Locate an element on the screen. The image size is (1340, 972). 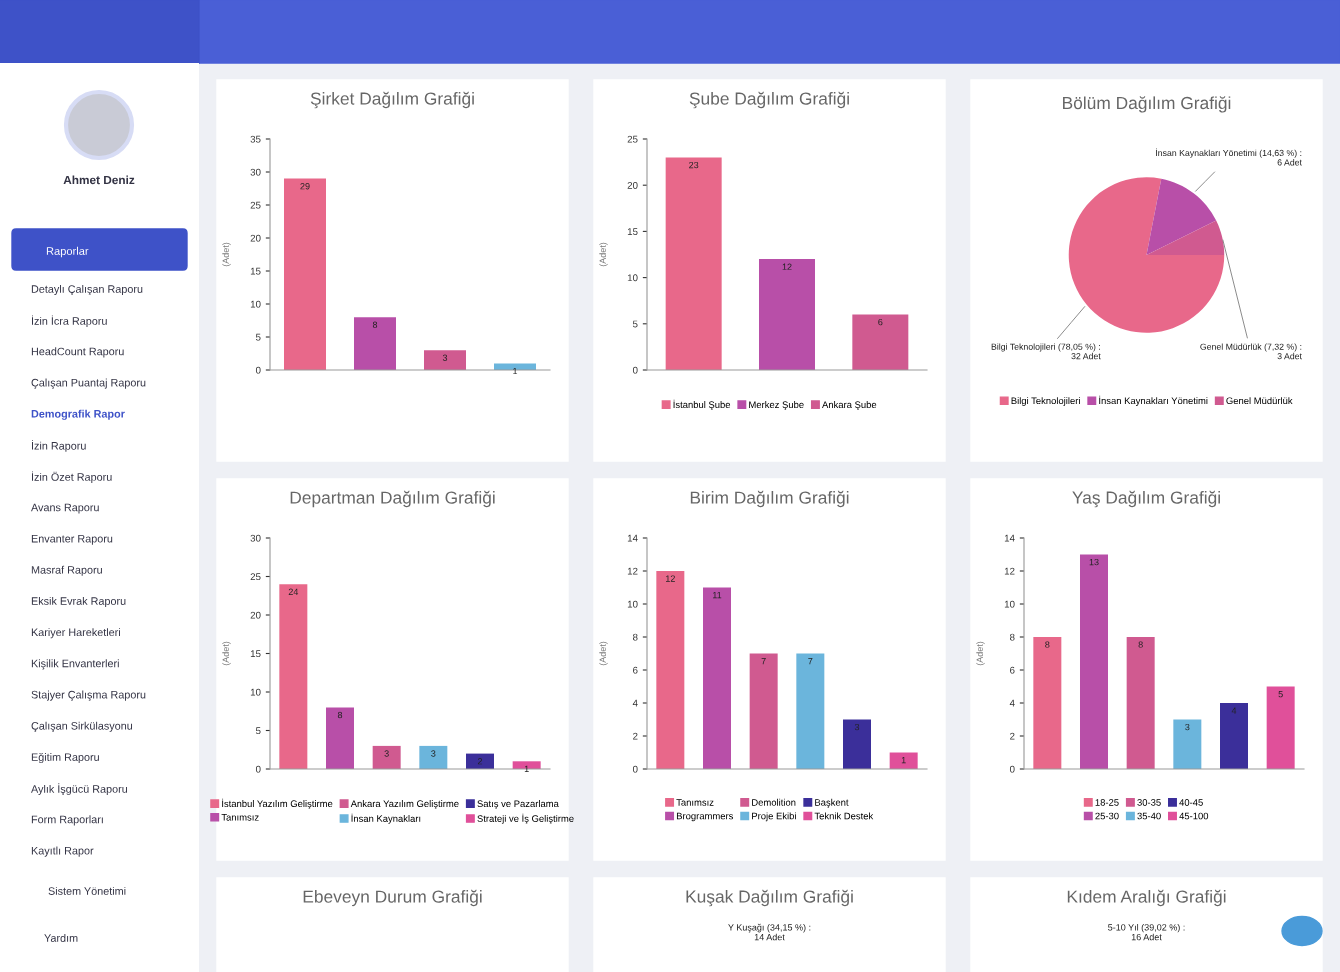
y-tick-label: 30 is located at coordinates (255, 538).